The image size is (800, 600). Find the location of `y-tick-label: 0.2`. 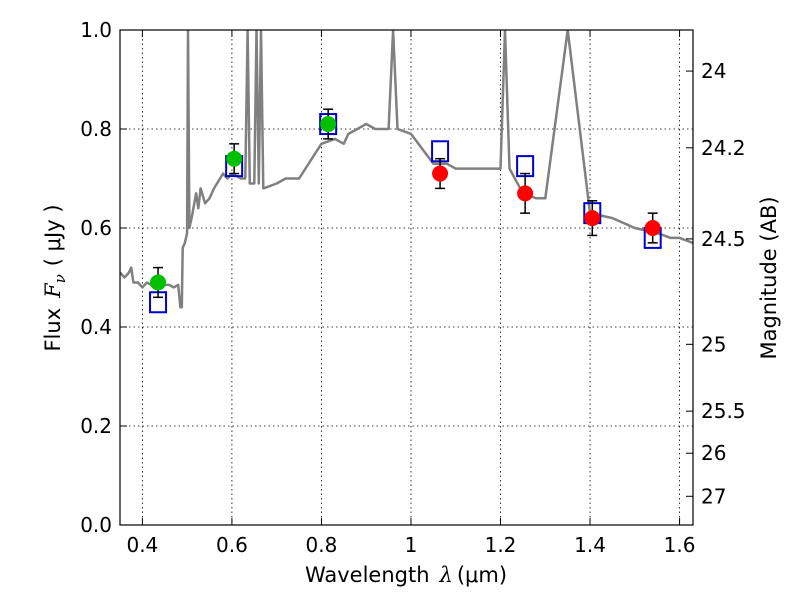

y-tick-label: 0.2 is located at coordinates (96, 426).